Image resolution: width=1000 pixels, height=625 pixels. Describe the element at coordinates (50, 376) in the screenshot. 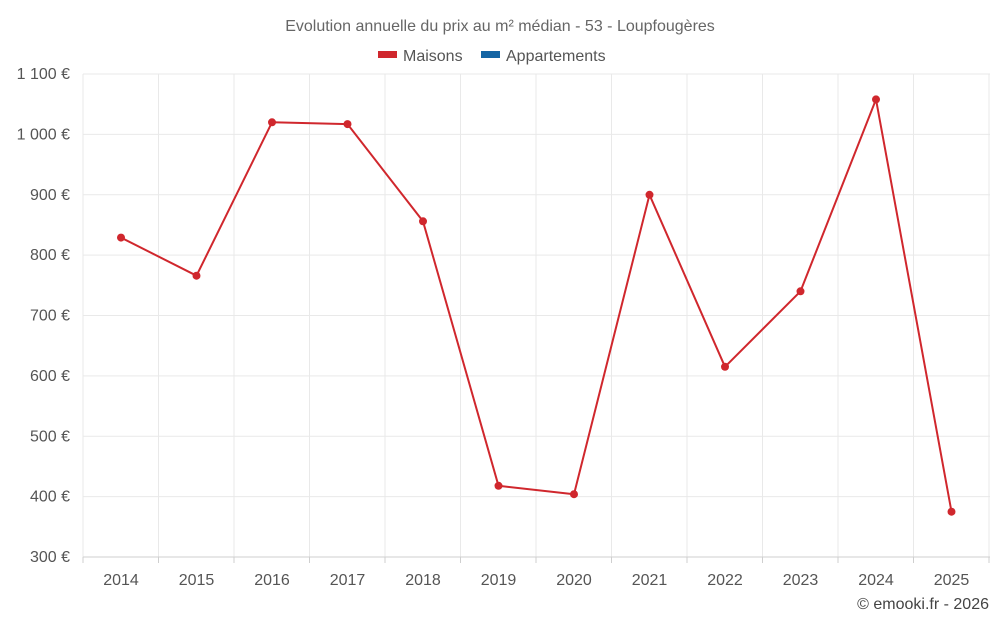

I see `y-tick-label: 600 €` at that location.